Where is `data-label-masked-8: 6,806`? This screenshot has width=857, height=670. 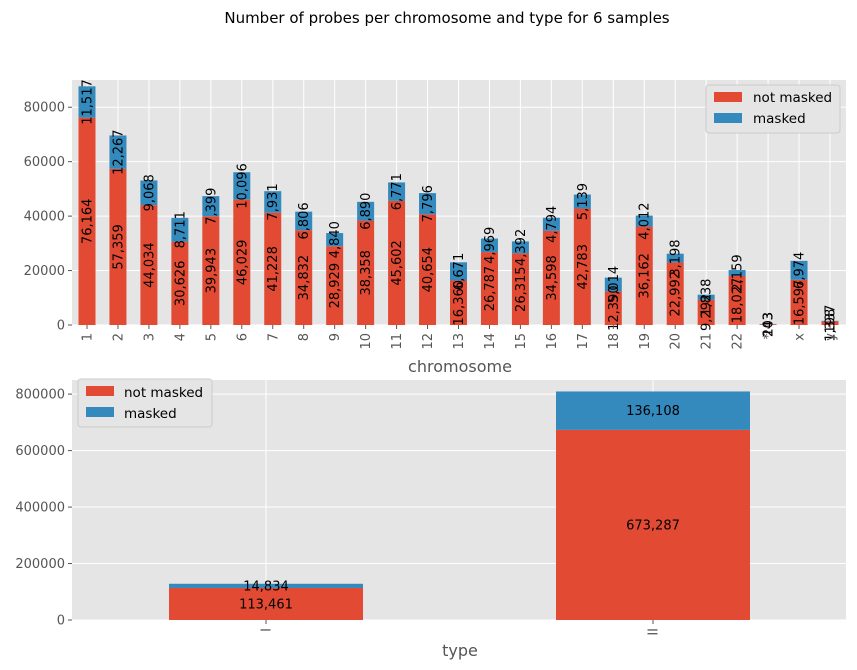
data-label-masked-8: 6,806 is located at coordinates (304, 220).